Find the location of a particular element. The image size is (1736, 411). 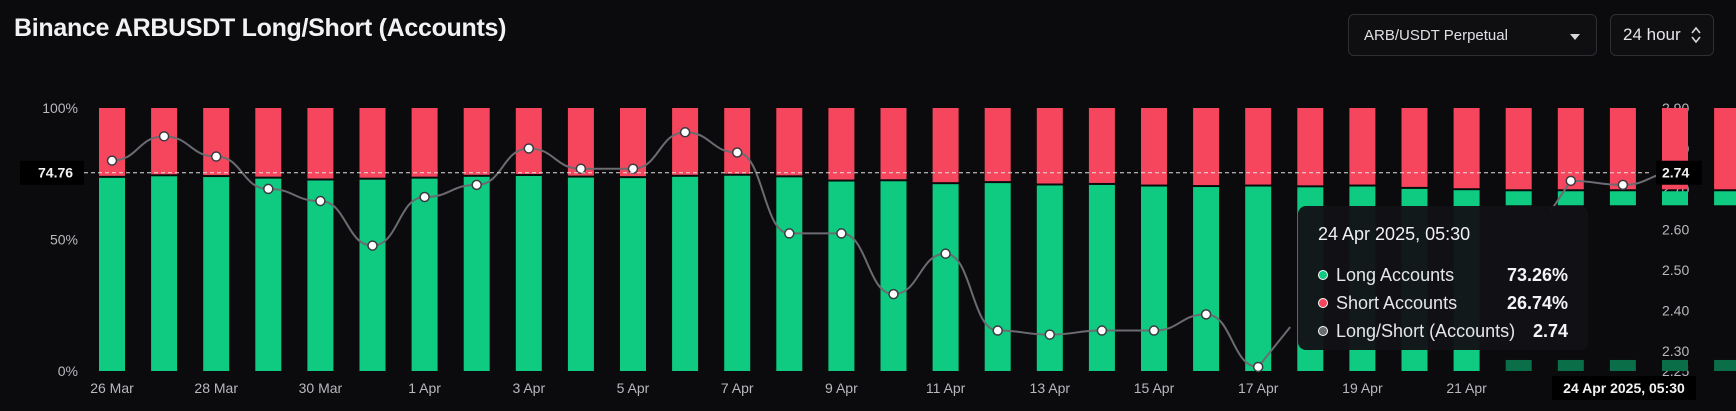

crosshair-label-right: 2.74 is located at coordinates (1675, 173).